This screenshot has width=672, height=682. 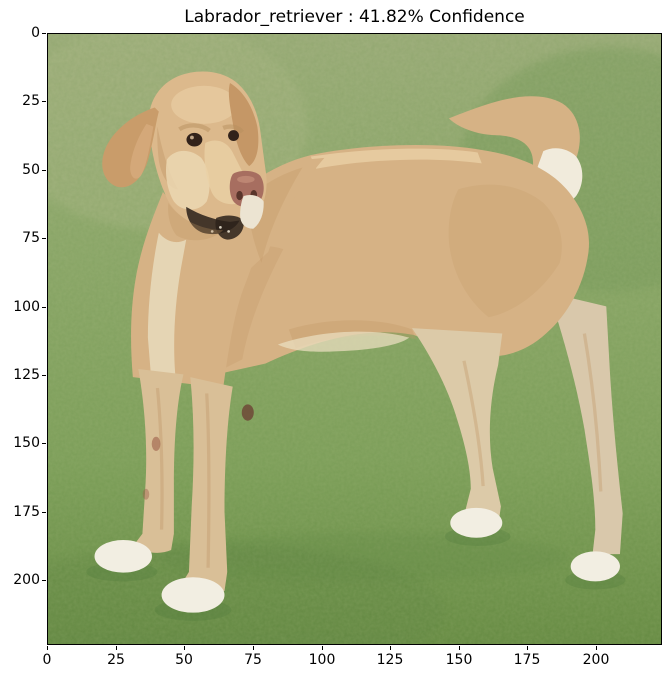 I want to click on x-tick-label: 175, so click(x=527, y=660).